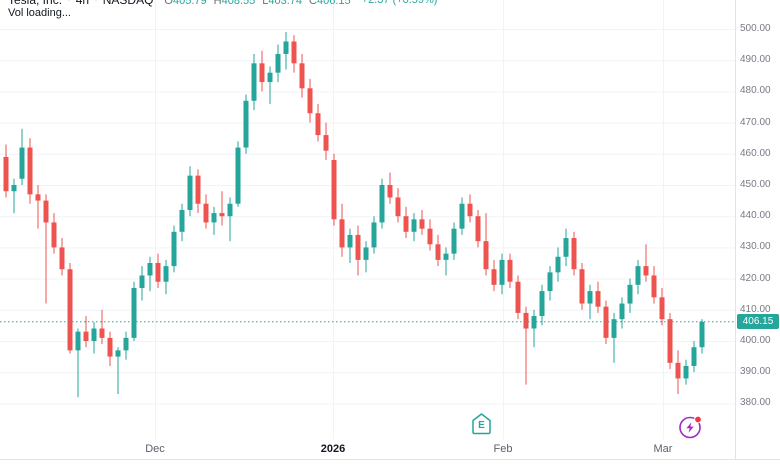 Image resolution: width=780 pixels, height=470 pixels. What do you see at coordinates (399, 3) in the screenshot?
I see `price-change: +2.37 (+0.59%)` at bounding box center [399, 3].